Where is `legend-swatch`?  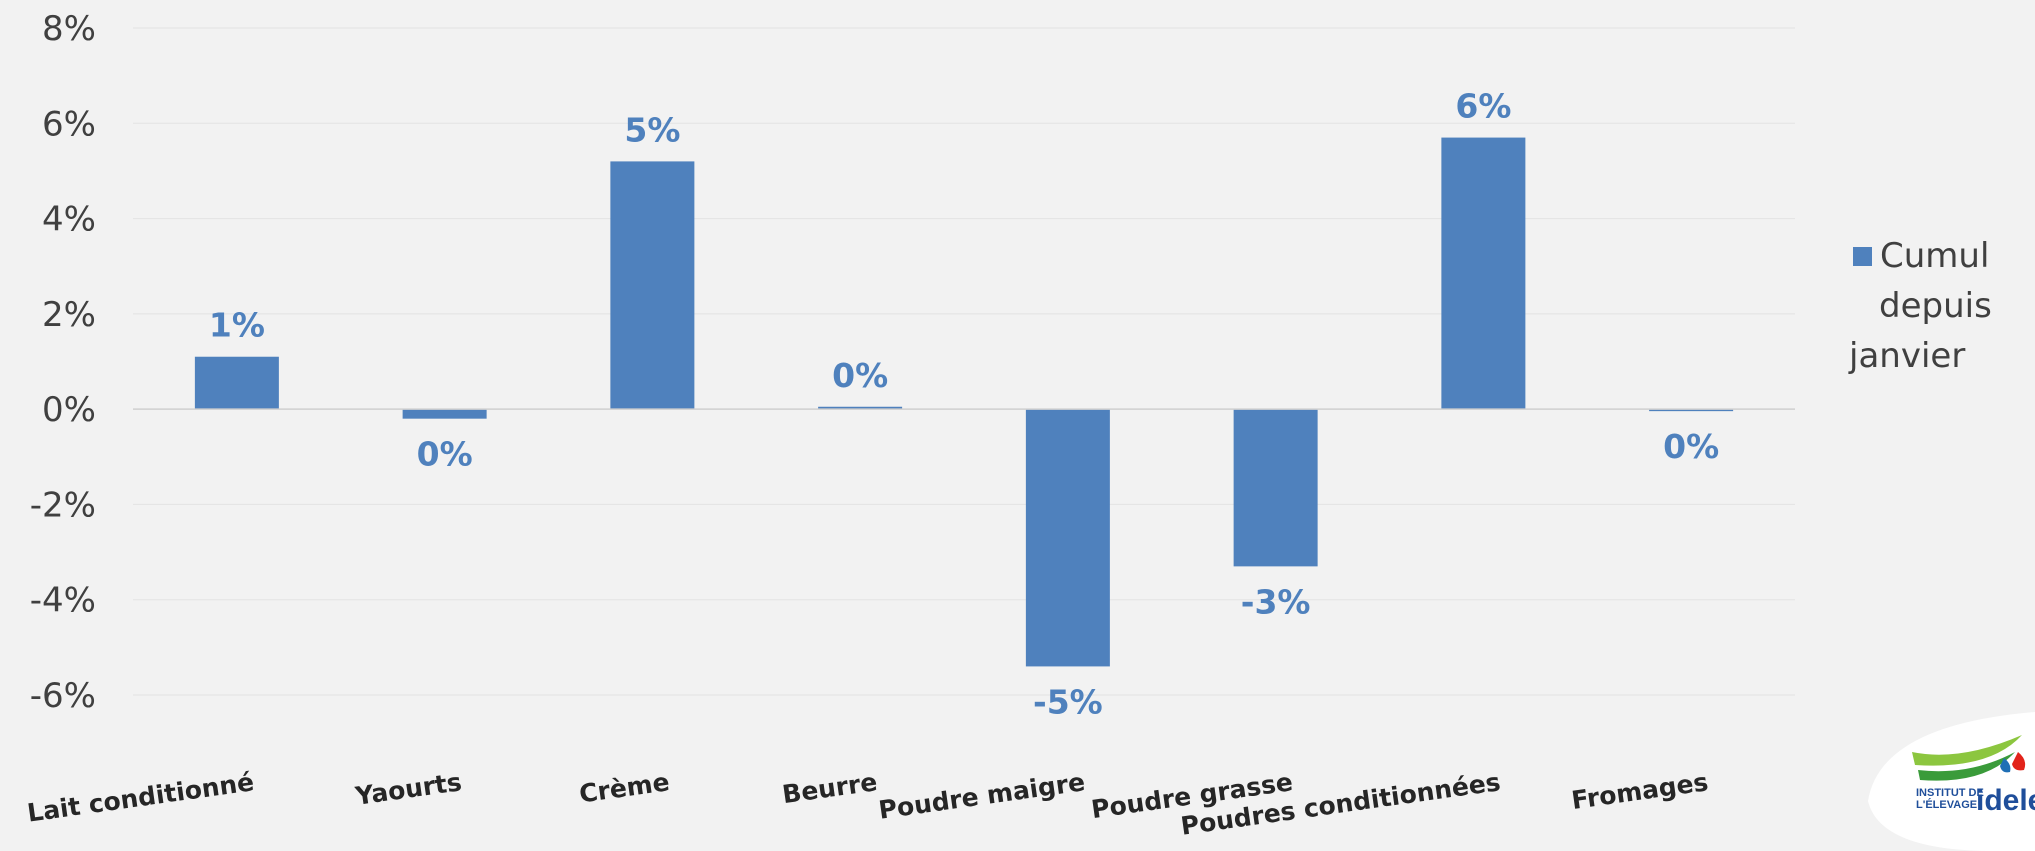 legend-swatch is located at coordinates (1862, 256).